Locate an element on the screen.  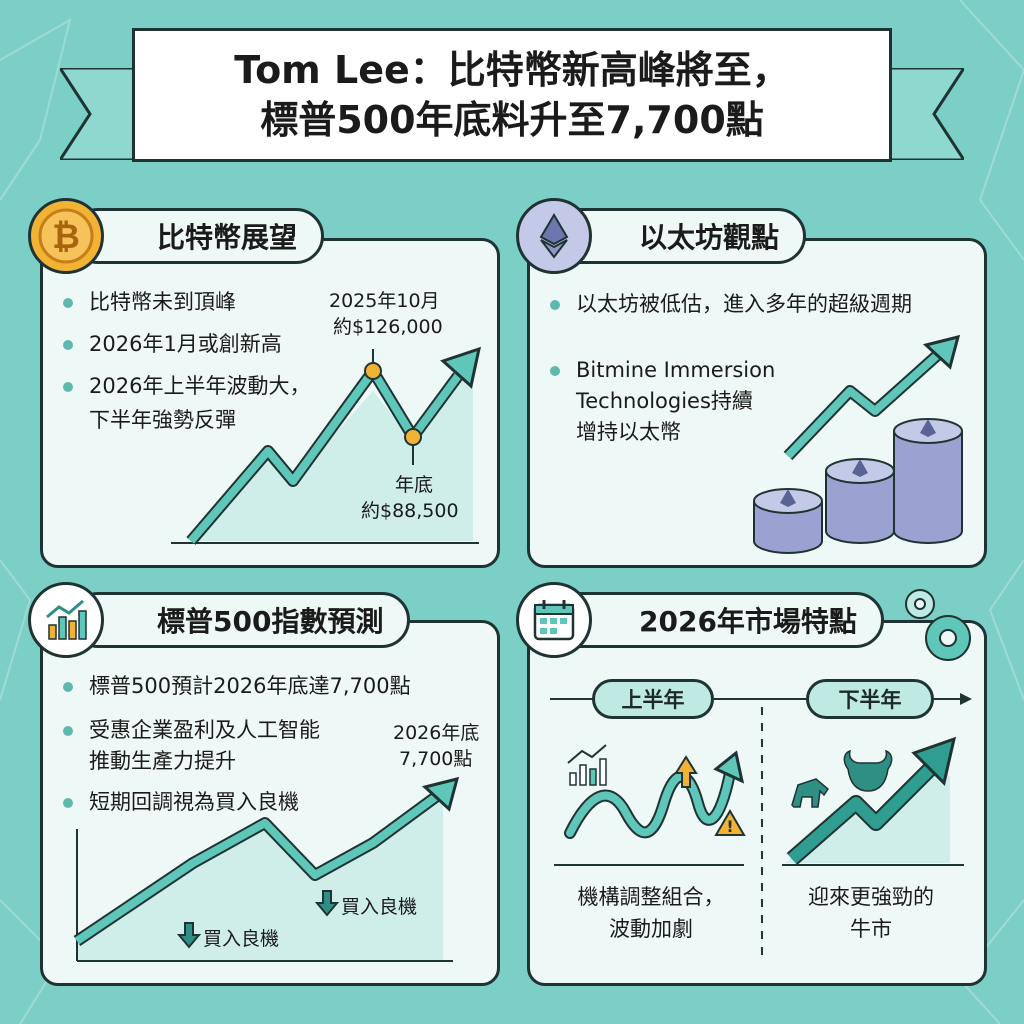
market2026-header: 2026年市場特點 is located at coordinates (718, 620).